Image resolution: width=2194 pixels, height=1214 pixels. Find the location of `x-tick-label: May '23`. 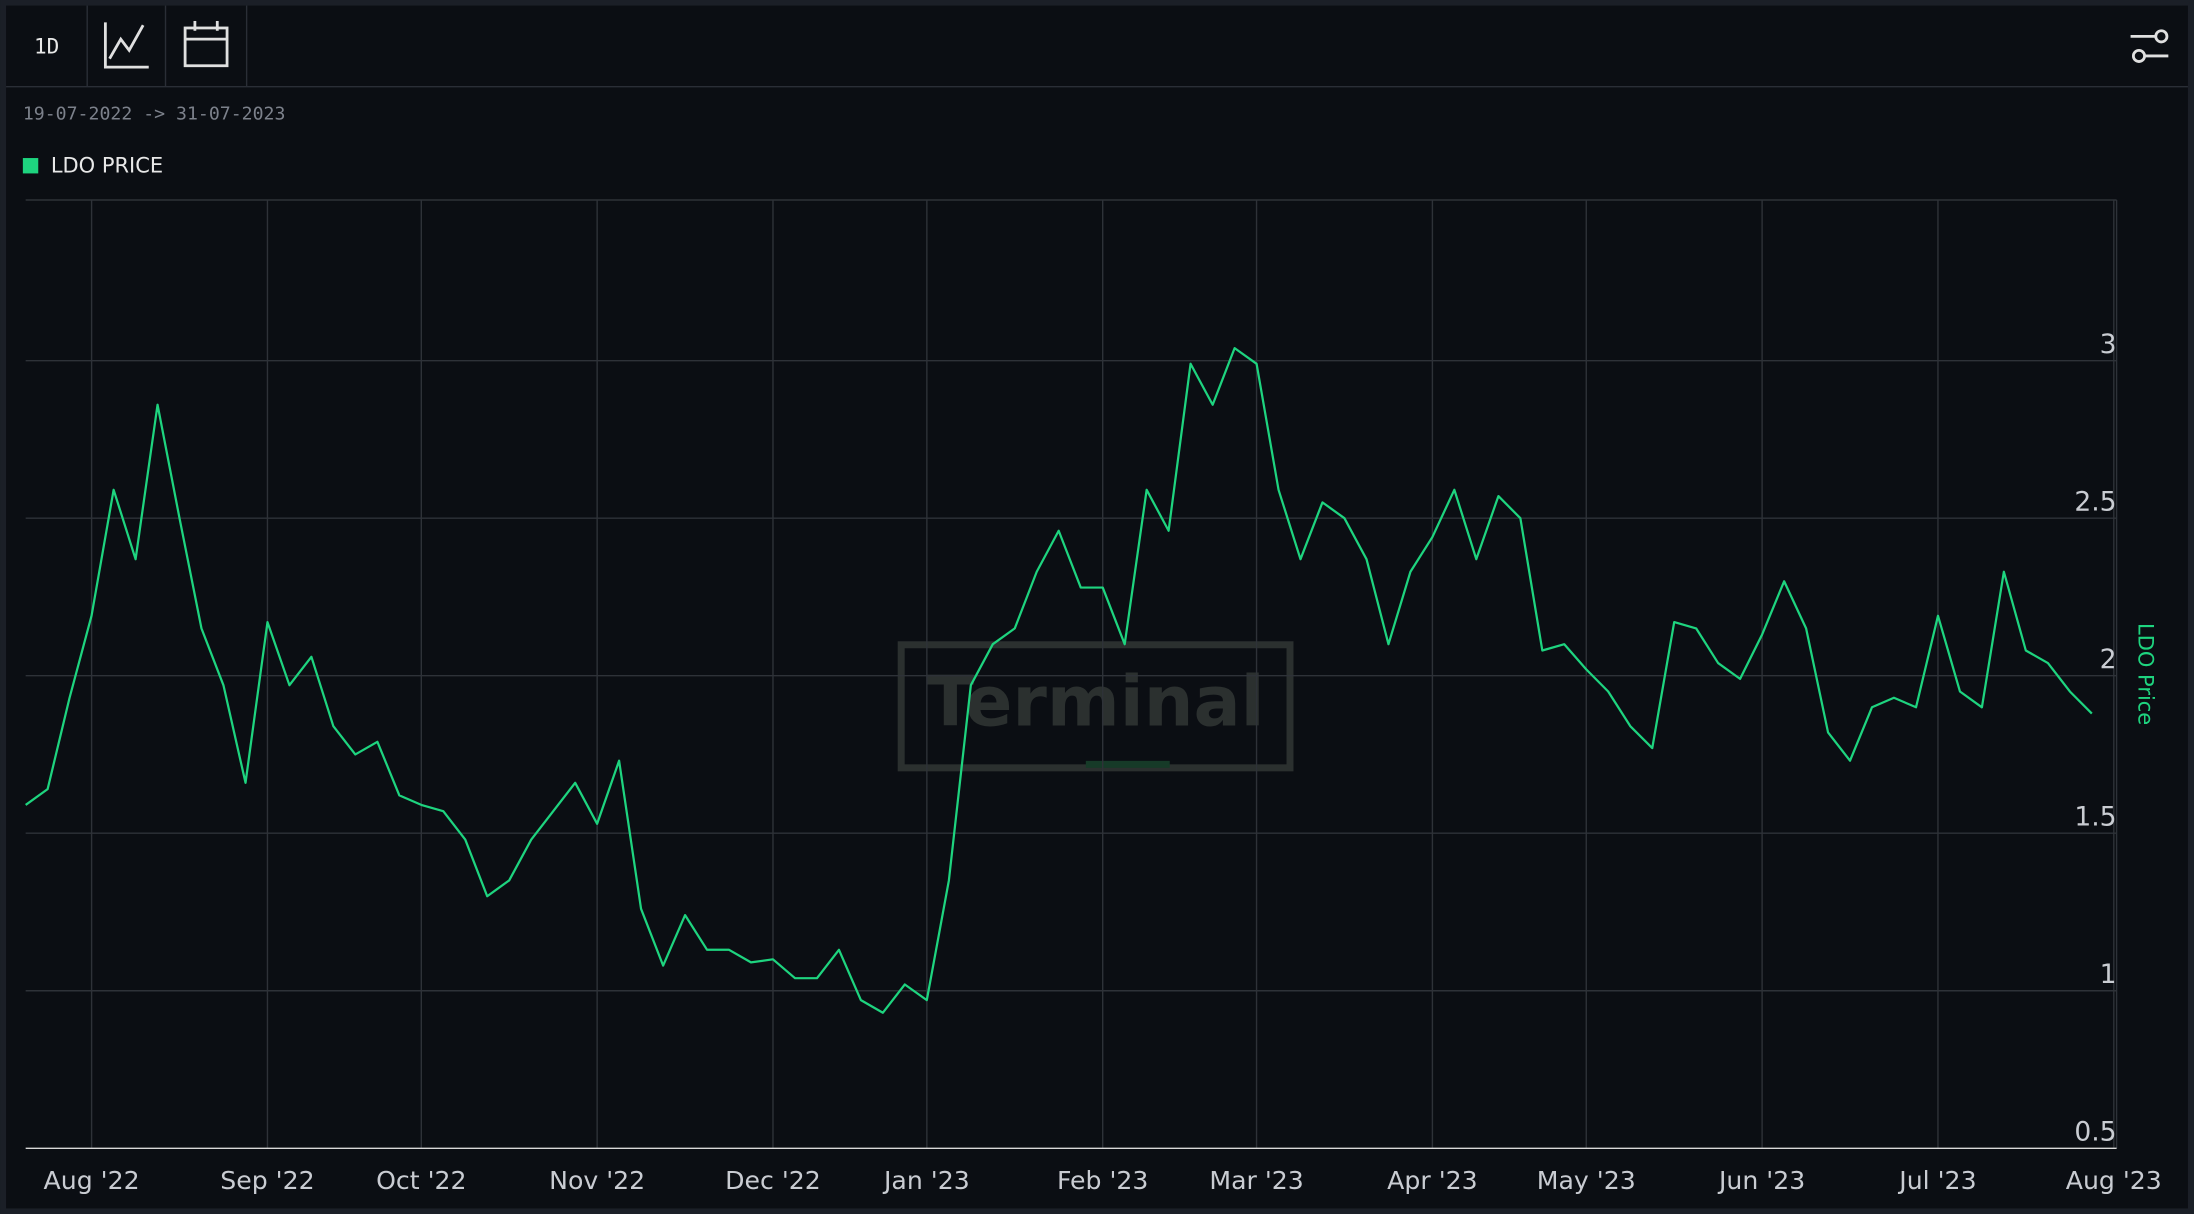

x-tick-label: May '23 is located at coordinates (1586, 1180).